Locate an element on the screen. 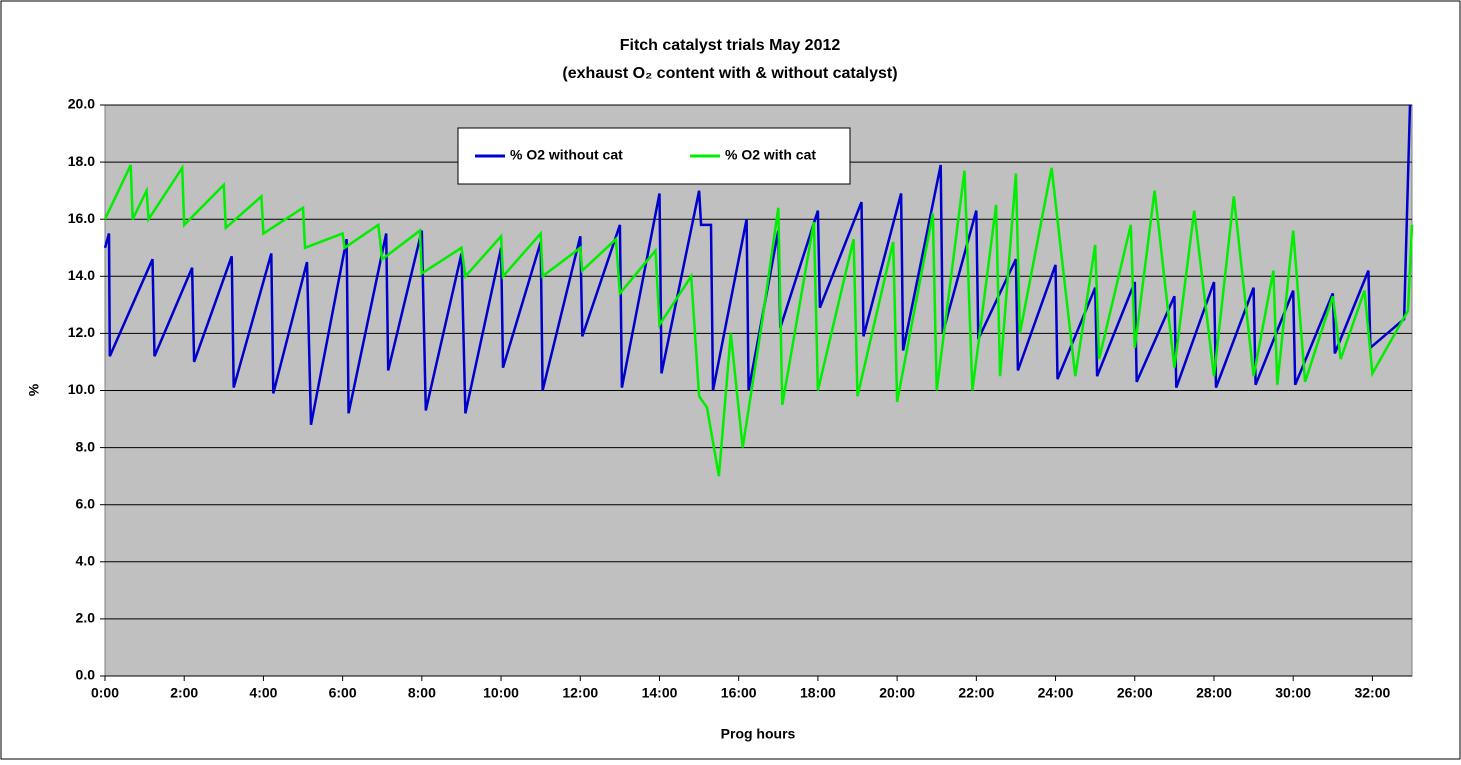 The image size is (1461, 765). y-tick-label: 4.0 is located at coordinates (86, 561).